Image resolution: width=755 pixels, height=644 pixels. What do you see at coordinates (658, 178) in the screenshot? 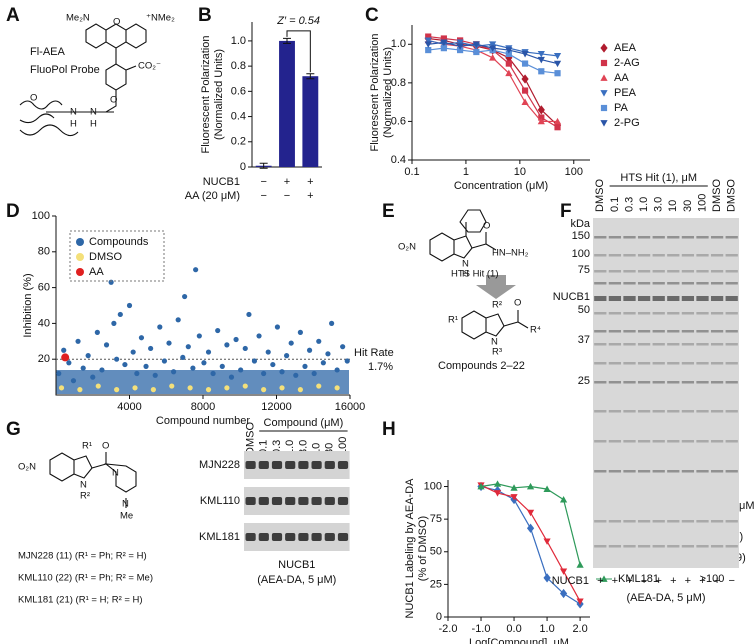
I see `gel-header: HTS Hit (1), μM` at bounding box center [658, 178].